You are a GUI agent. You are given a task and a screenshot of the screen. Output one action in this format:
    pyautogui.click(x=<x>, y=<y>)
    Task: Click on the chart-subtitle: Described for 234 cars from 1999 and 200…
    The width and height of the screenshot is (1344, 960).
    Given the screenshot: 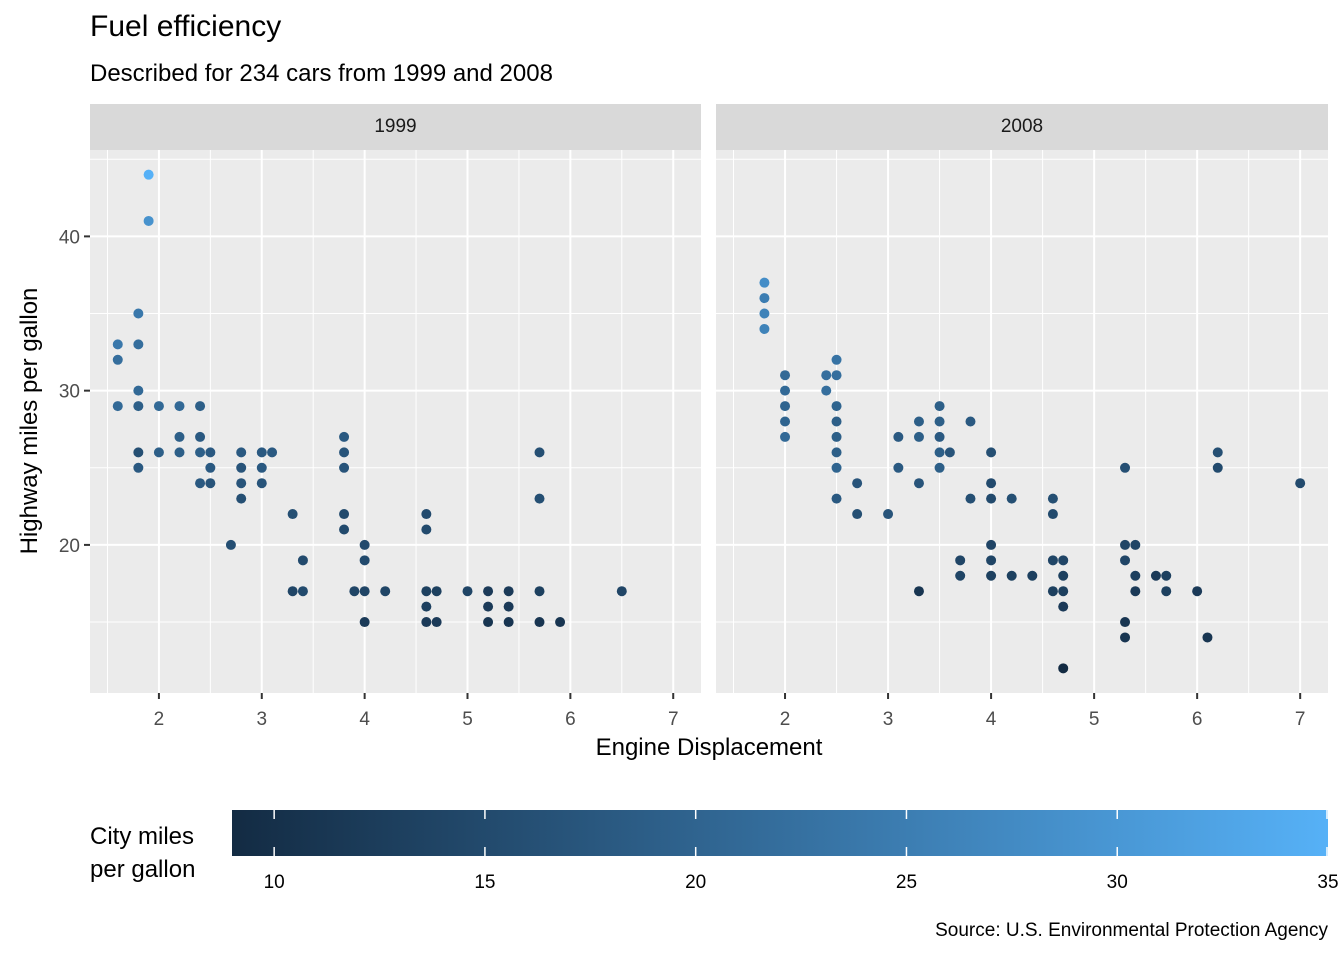 What is the action you would take?
    pyautogui.click(x=321, y=73)
    